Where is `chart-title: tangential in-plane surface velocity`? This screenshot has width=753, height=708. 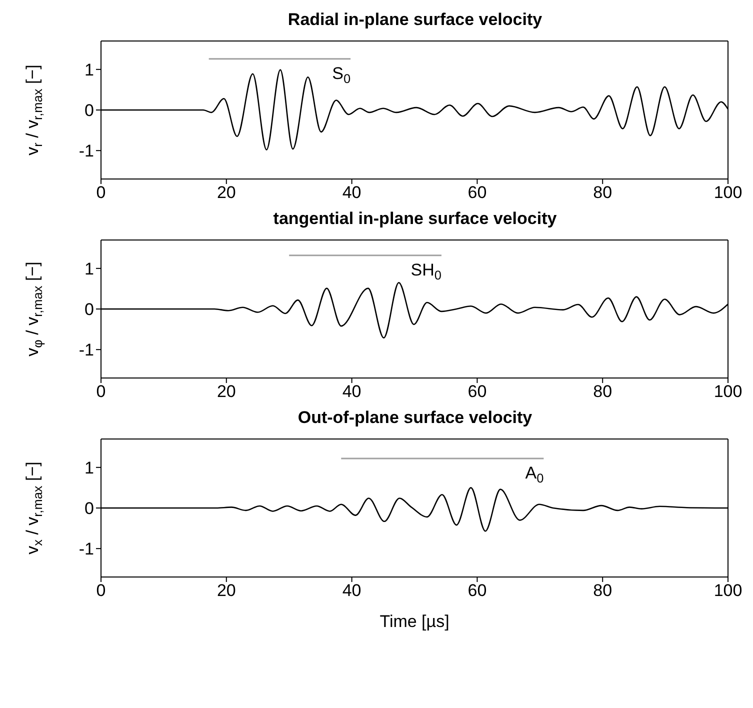
chart-title: tangential in-plane surface velocity is located at coordinates (415, 219).